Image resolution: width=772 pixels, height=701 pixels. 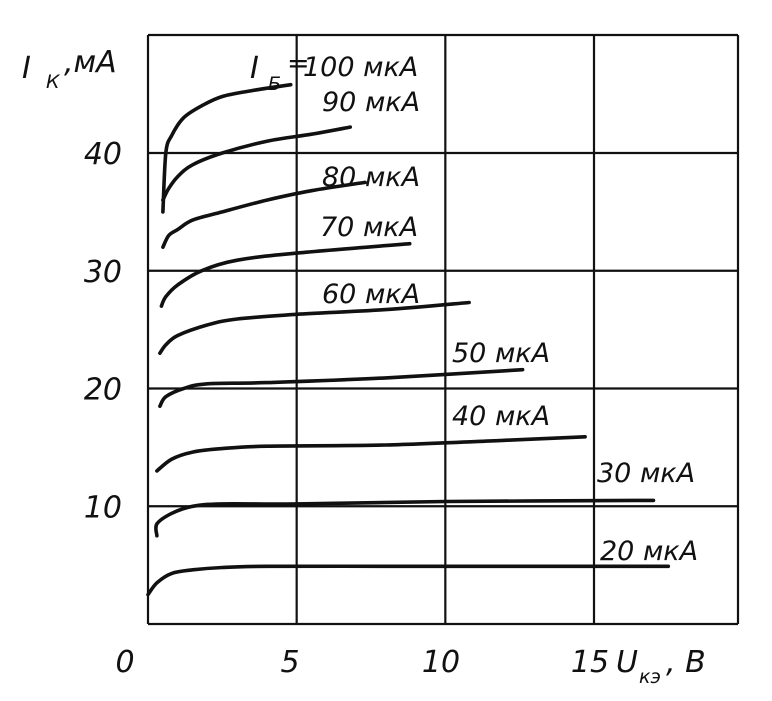 What do you see at coordinates (360, 67) in the screenshot?
I see `curve-label-100-мкА: 100 мкА` at bounding box center [360, 67].